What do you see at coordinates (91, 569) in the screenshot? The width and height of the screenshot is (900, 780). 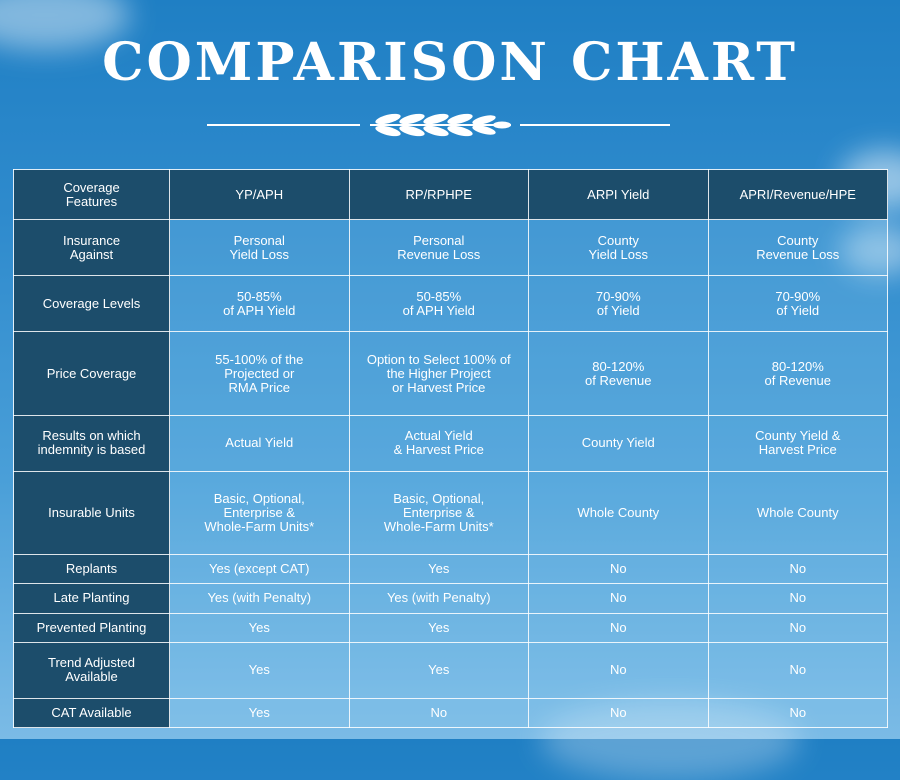 I see `row-header-cell: Replants` at bounding box center [91, 569].